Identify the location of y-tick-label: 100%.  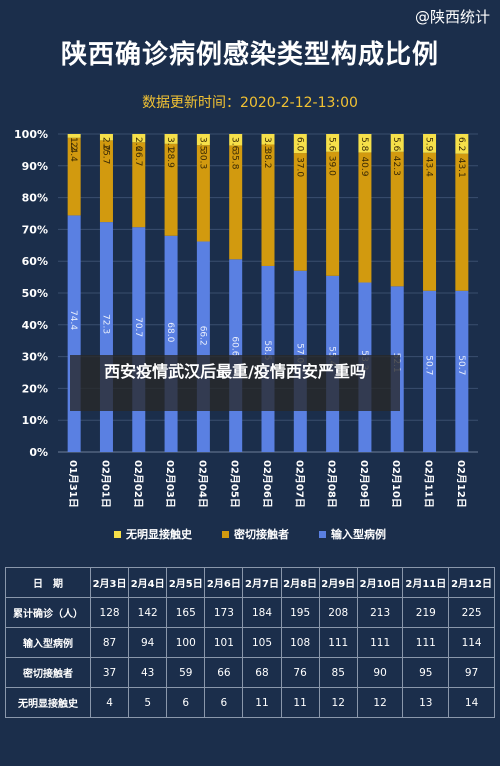
(31, 134).